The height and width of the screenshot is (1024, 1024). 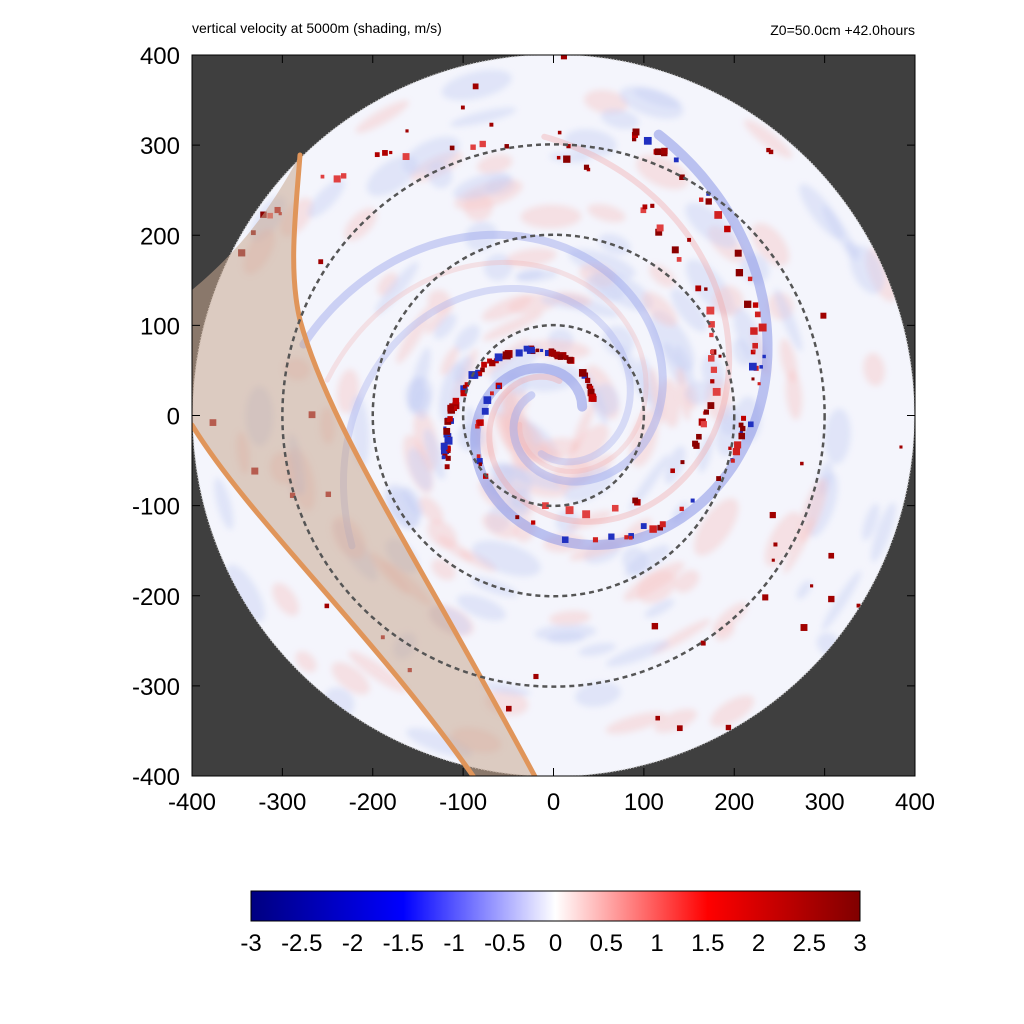 What do you see at coordinates (156, 507) in the screenshot?
I see `y-tick-label: -100` at bounding box center [156, 507].